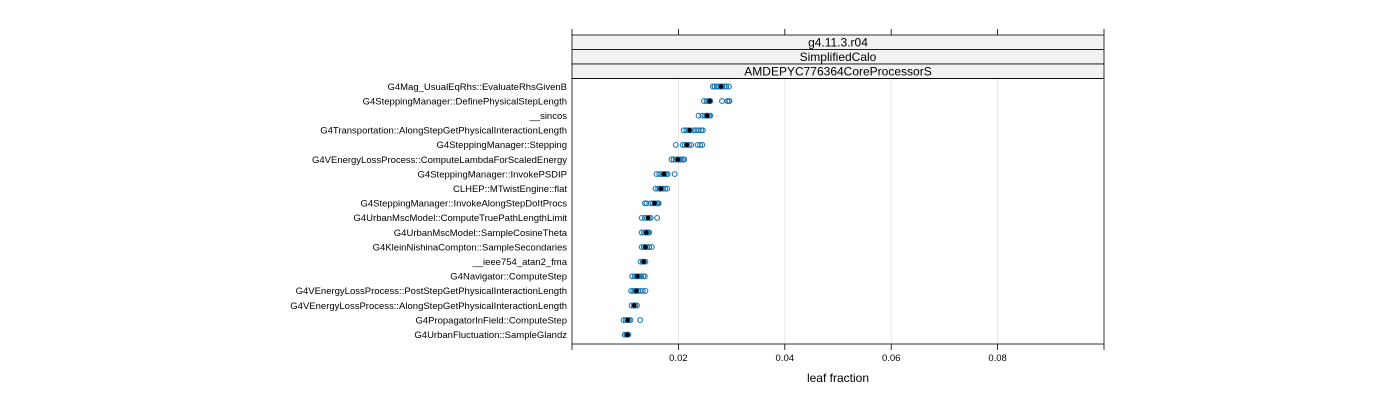 Image resolution: width=1400 pixels, height=400 pixels. Describe the element at coordinates (481, 233) in the screenshot. I see `category-label-10: G4UrbanMscModel::SampleCosineTheta` at that location.